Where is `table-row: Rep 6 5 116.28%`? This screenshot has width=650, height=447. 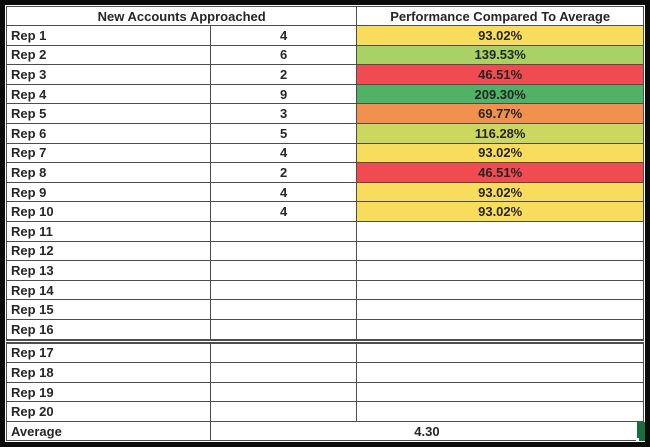
table-row: Rep 6 5 116.28% is located at coordinates (325, 133).